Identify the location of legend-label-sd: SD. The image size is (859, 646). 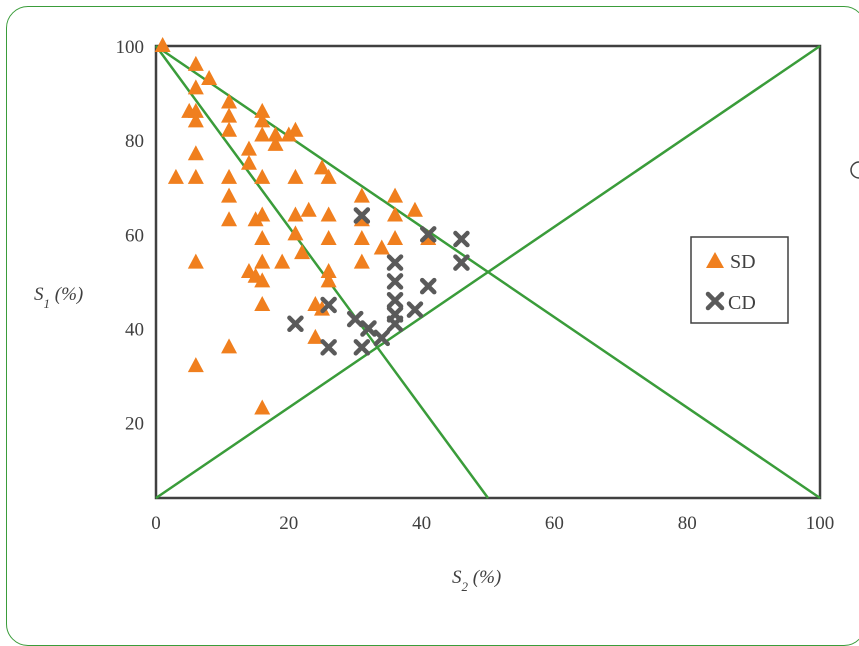
(743, 262).